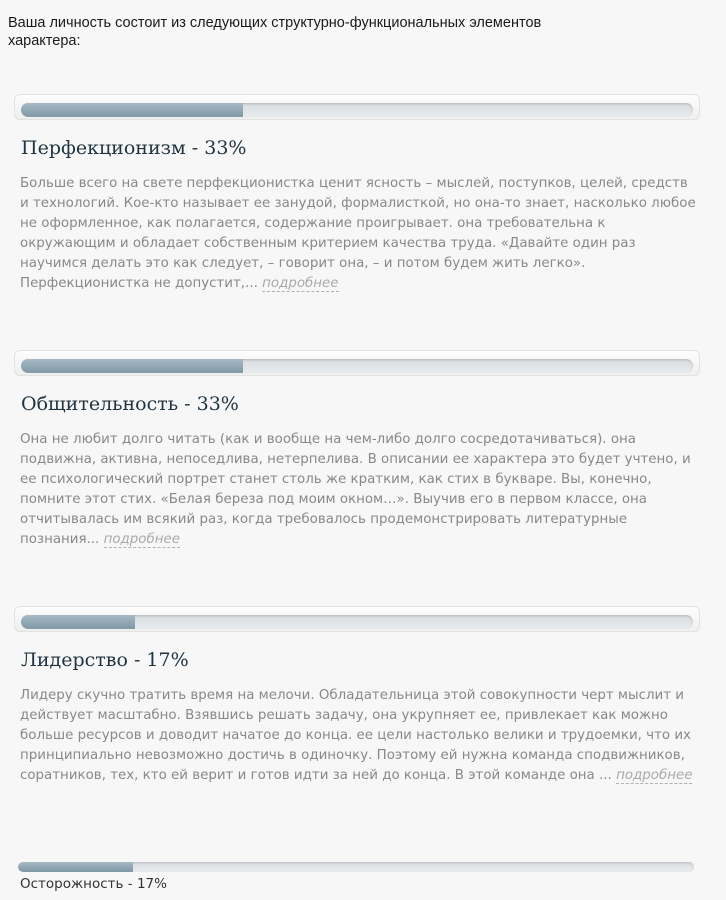  Describe the element at coordinates (356, 867) in the screenshot. I see `trait-progress-bar-caution` at that location.